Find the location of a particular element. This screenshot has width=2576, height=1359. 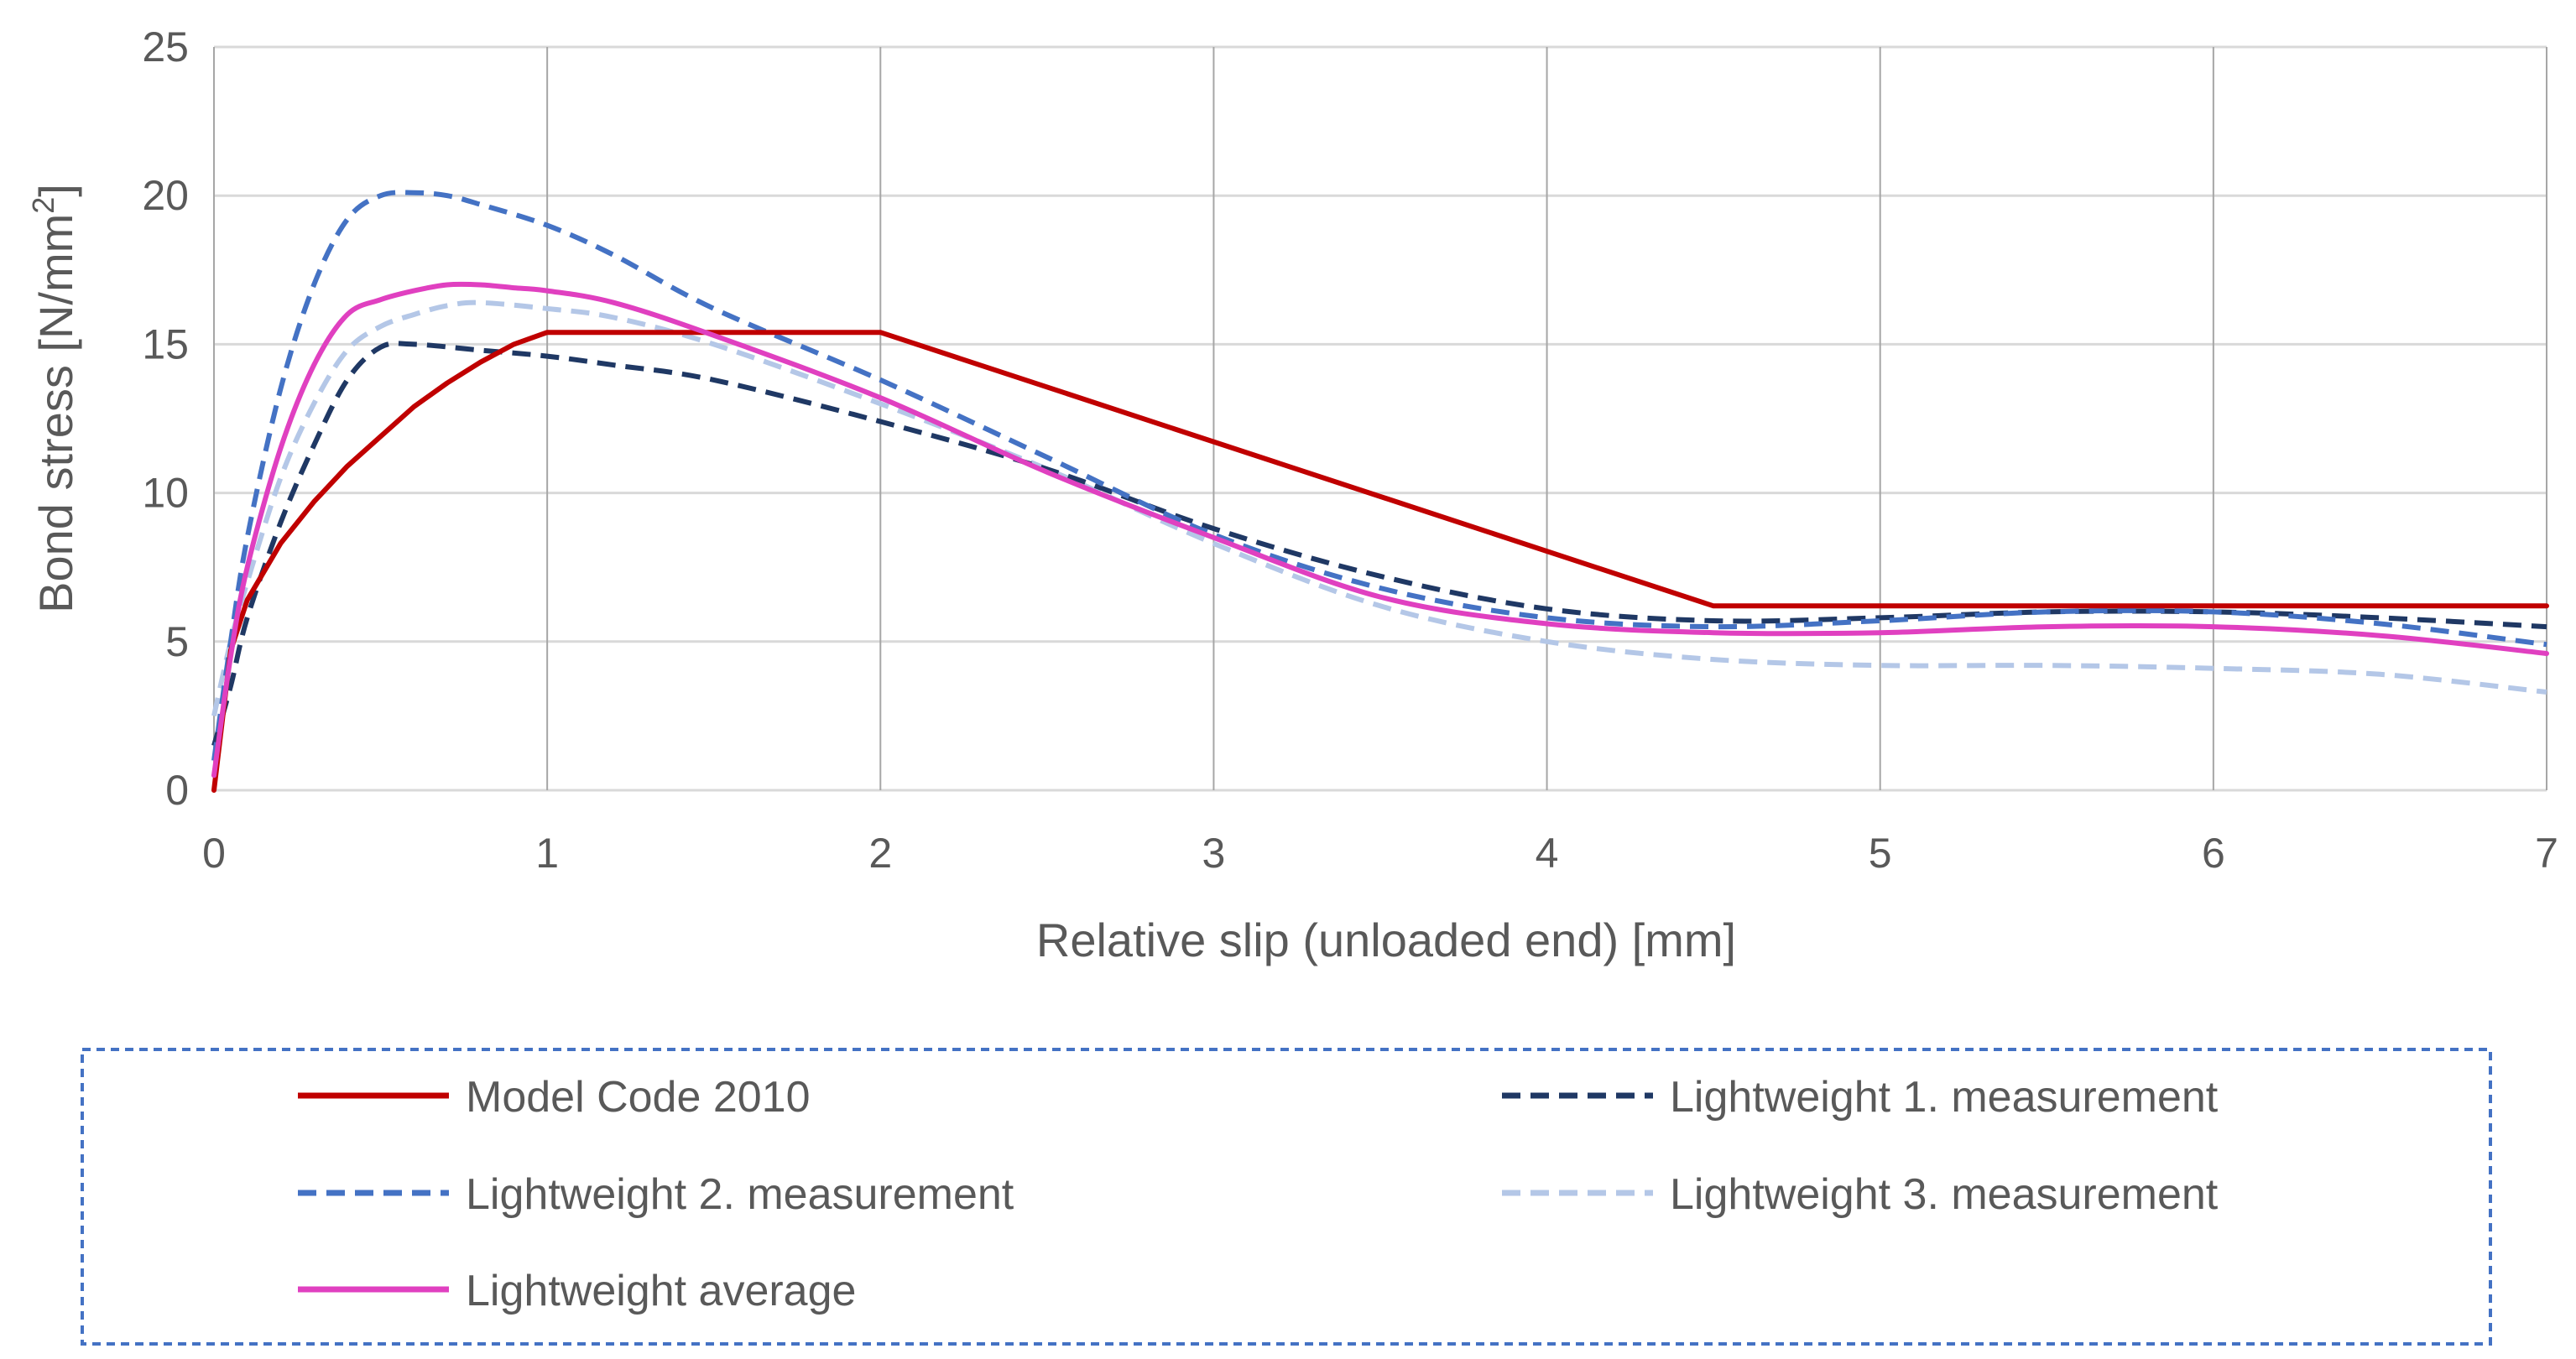

x-tick-label: 0 is located at coordinates (214, 854).